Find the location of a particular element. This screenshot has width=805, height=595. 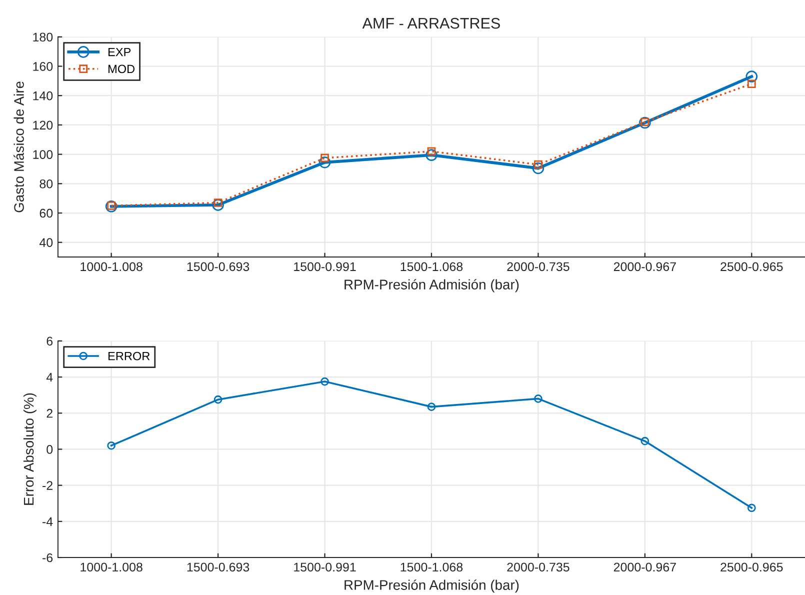

y-axis-title: Error Absoluto (%) is located at coordinates (29, 449).